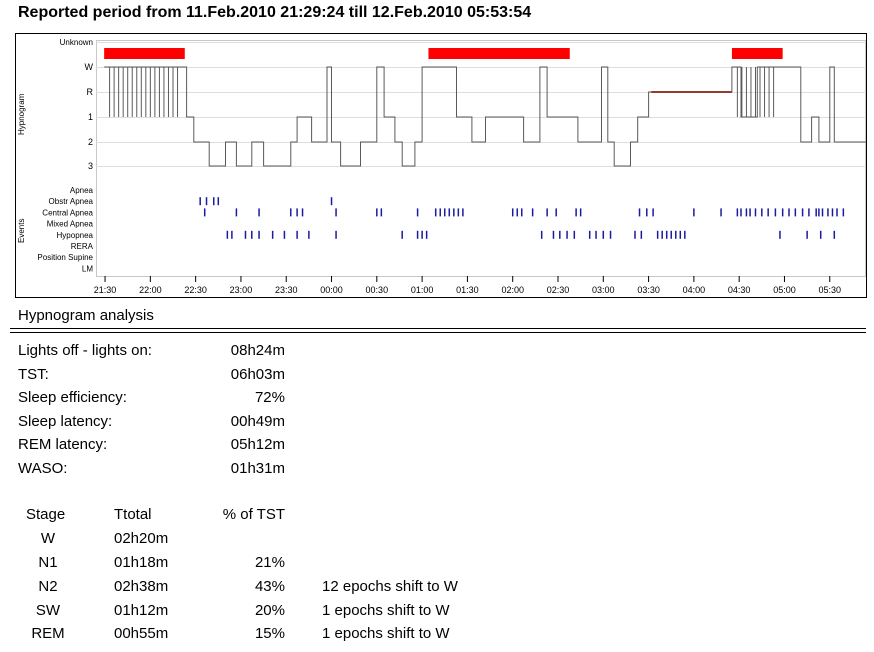 Image resolution: width=874 pixels, height=652 pixels. I want to click on percent-cell: 21%, so click(269, 562).